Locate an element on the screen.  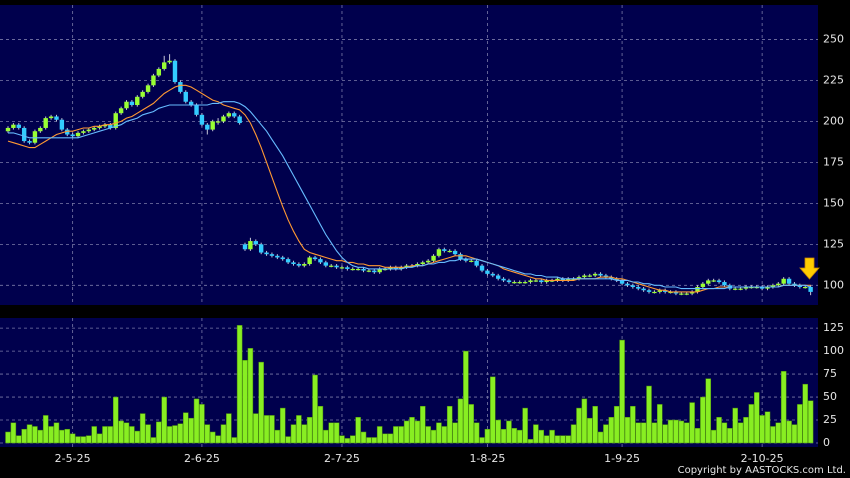
x-tick-label: 1-9-25 is located at coordinates (622, 458).